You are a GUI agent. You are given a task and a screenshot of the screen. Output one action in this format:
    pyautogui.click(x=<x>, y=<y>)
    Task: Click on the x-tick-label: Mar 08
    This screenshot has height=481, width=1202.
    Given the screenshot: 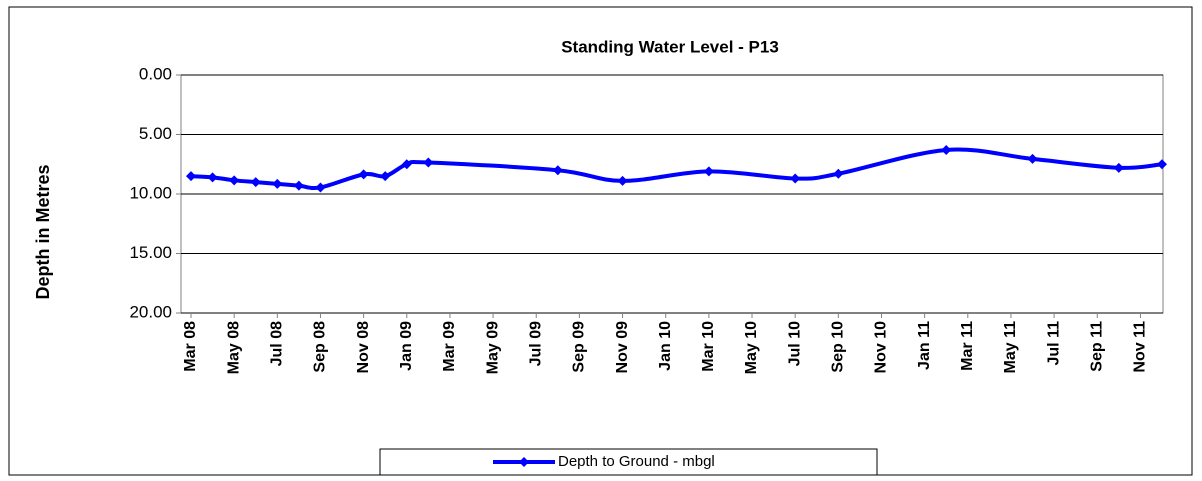 What is the action you would take?
    pyautogui.click(x=190, y=346)
    